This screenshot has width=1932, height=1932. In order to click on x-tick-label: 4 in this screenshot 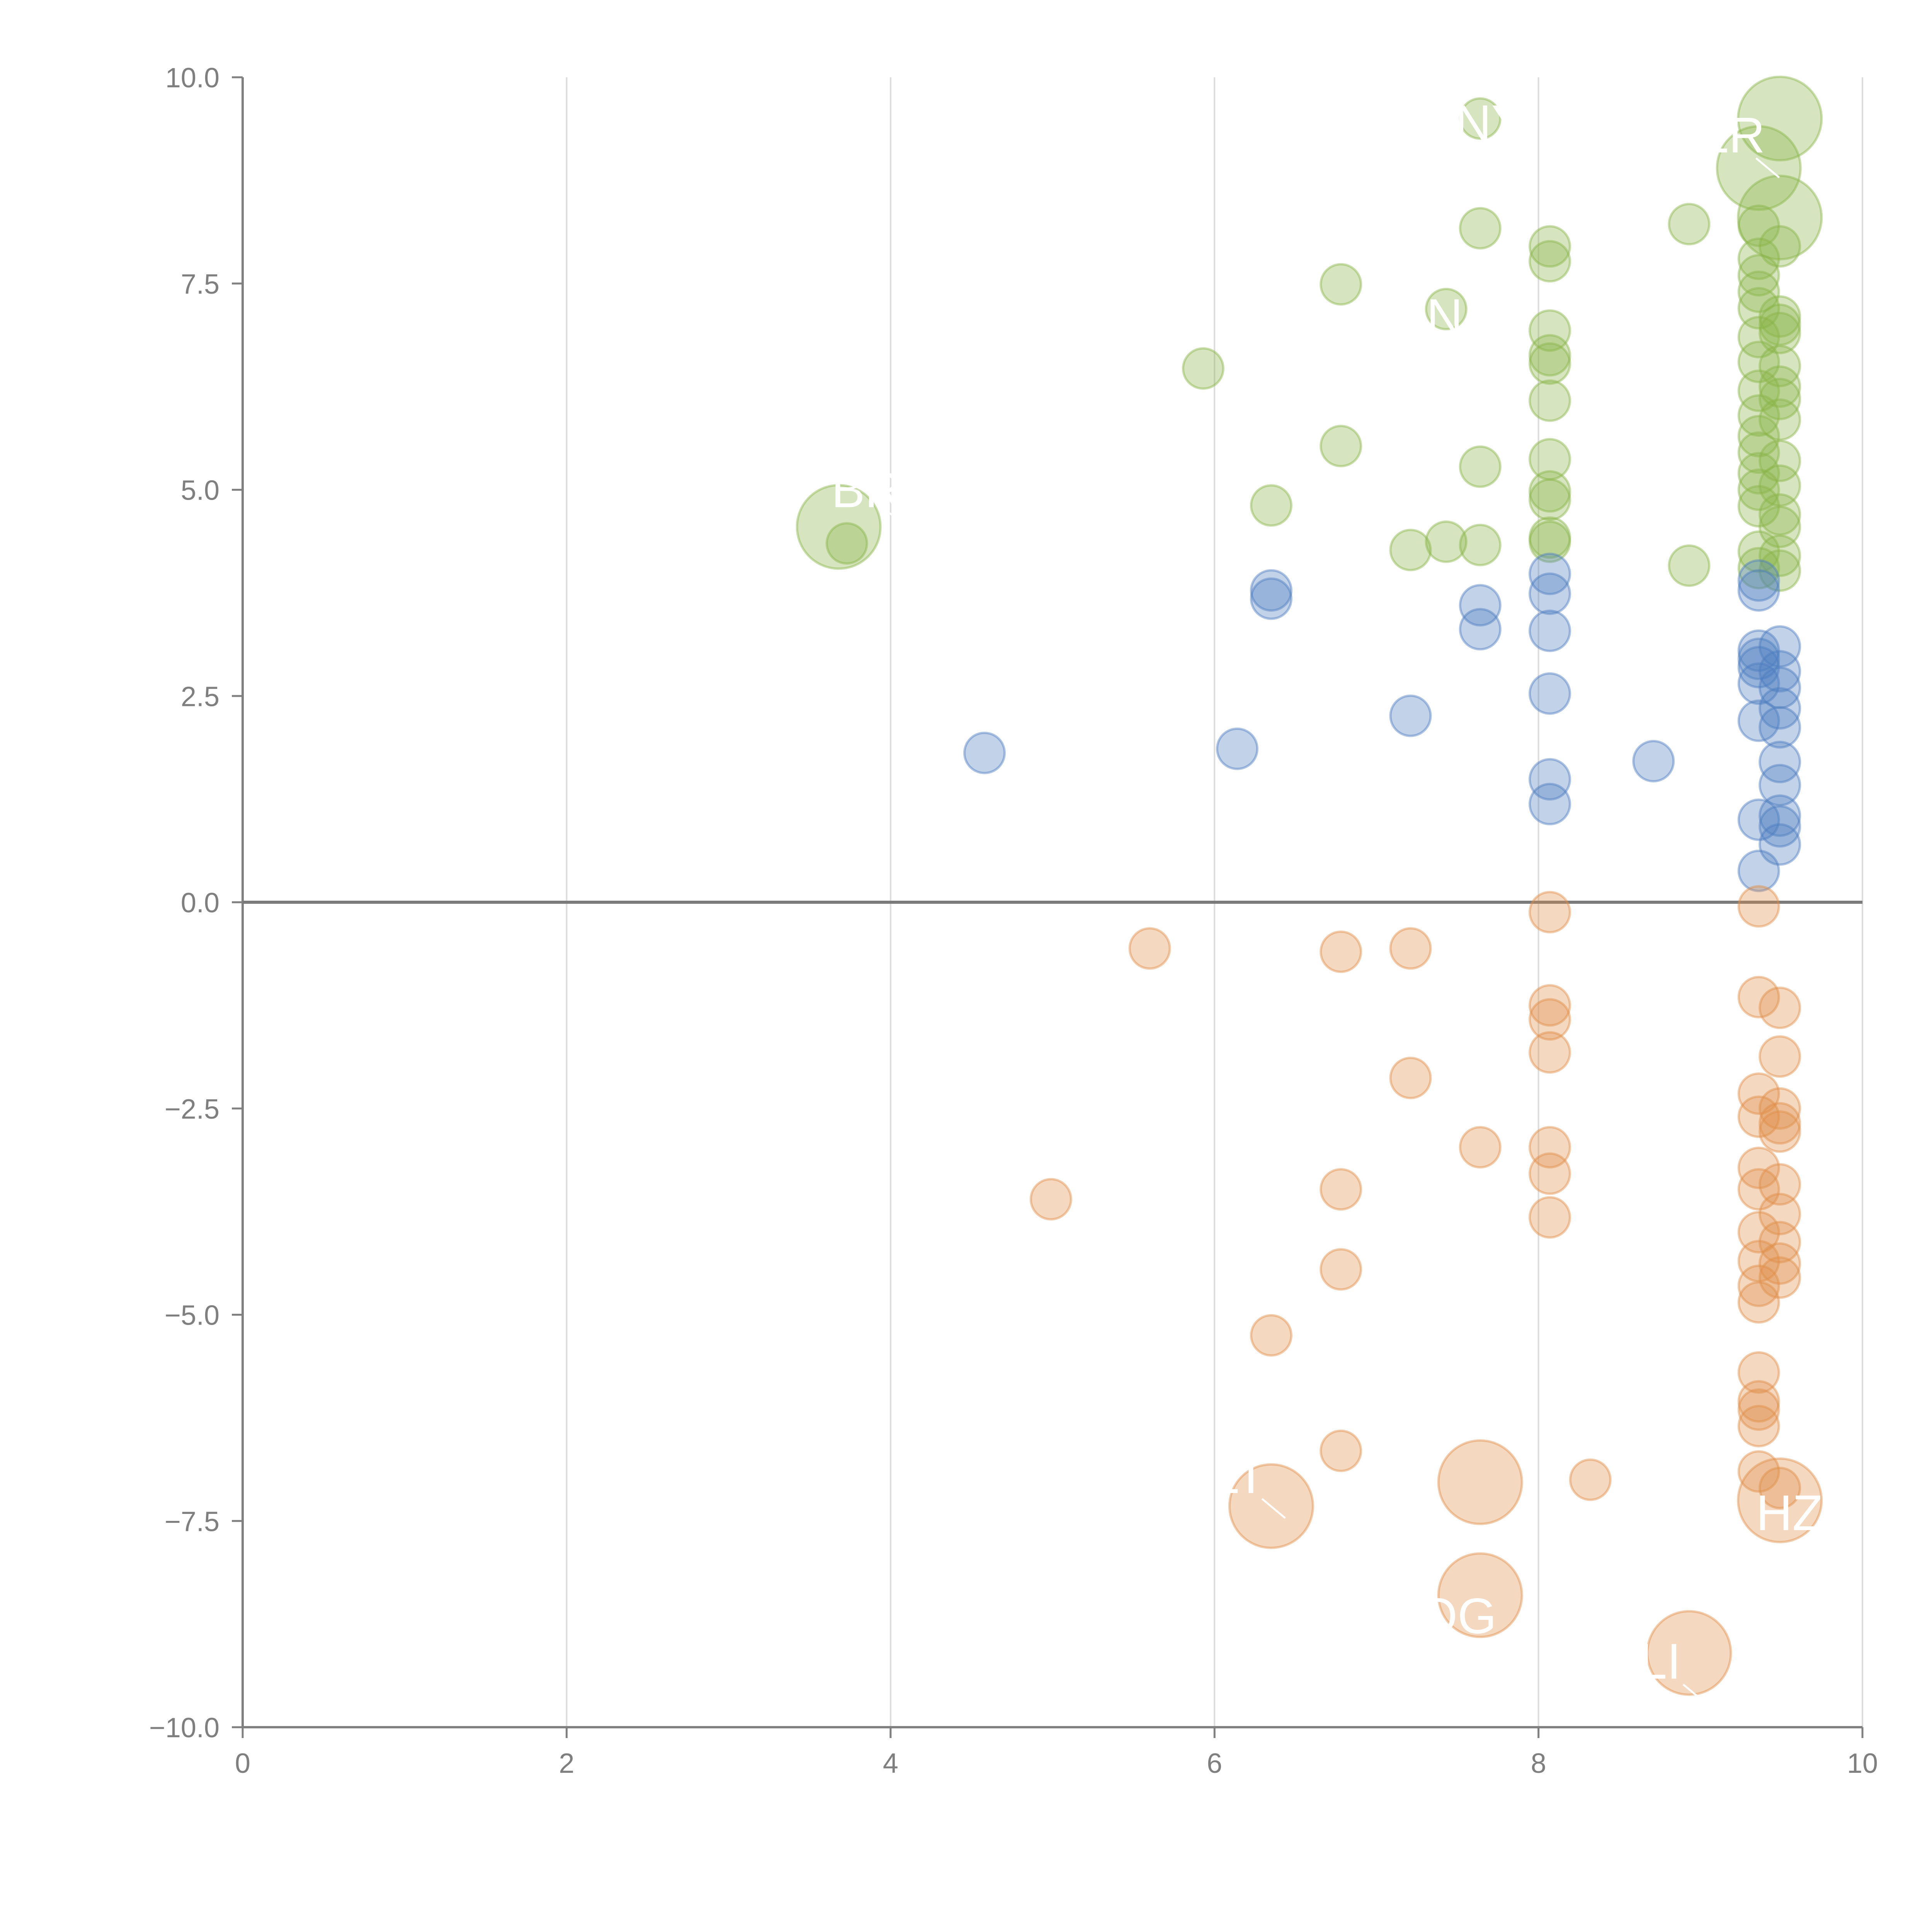, I will do `click(891, 1764)`.